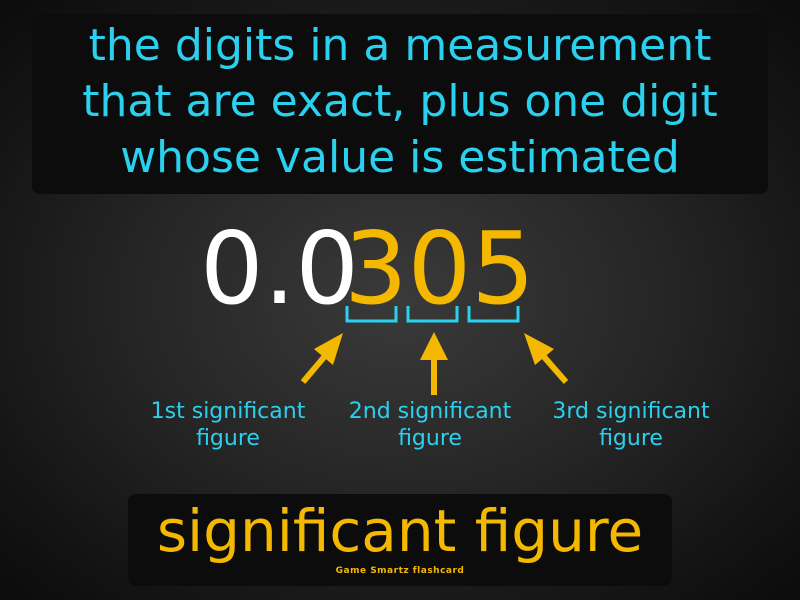 The height and width of the screenshot is (600, 800). I want to click on label-2nd-line-1: 2nd significant, so click(430, 411).